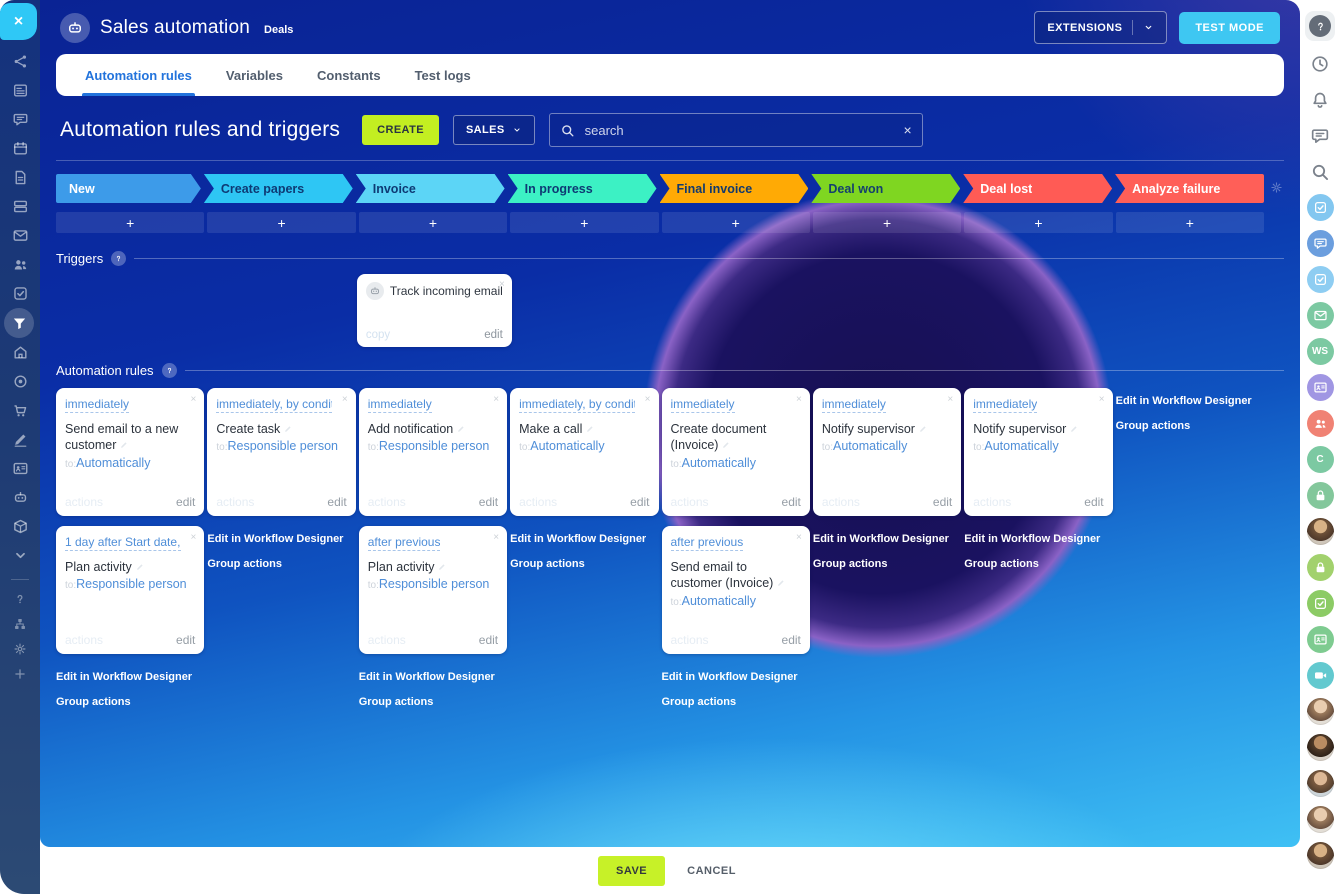  What do you see at coordinates (1320, 603) in the screenshot?
I see `rsb-tasks-green` at bounding box center [1320, 603].